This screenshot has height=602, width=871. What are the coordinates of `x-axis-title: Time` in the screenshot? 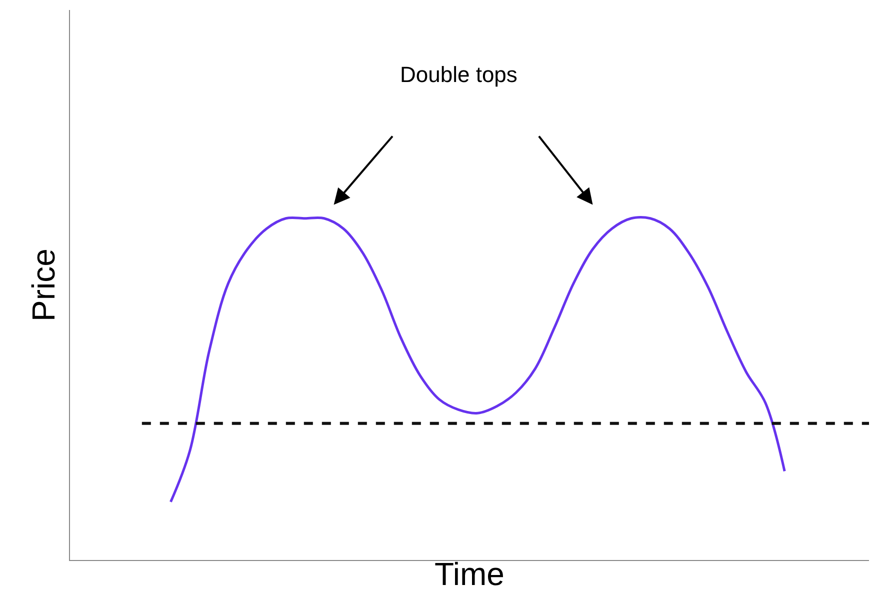 It's located at (469, 574).